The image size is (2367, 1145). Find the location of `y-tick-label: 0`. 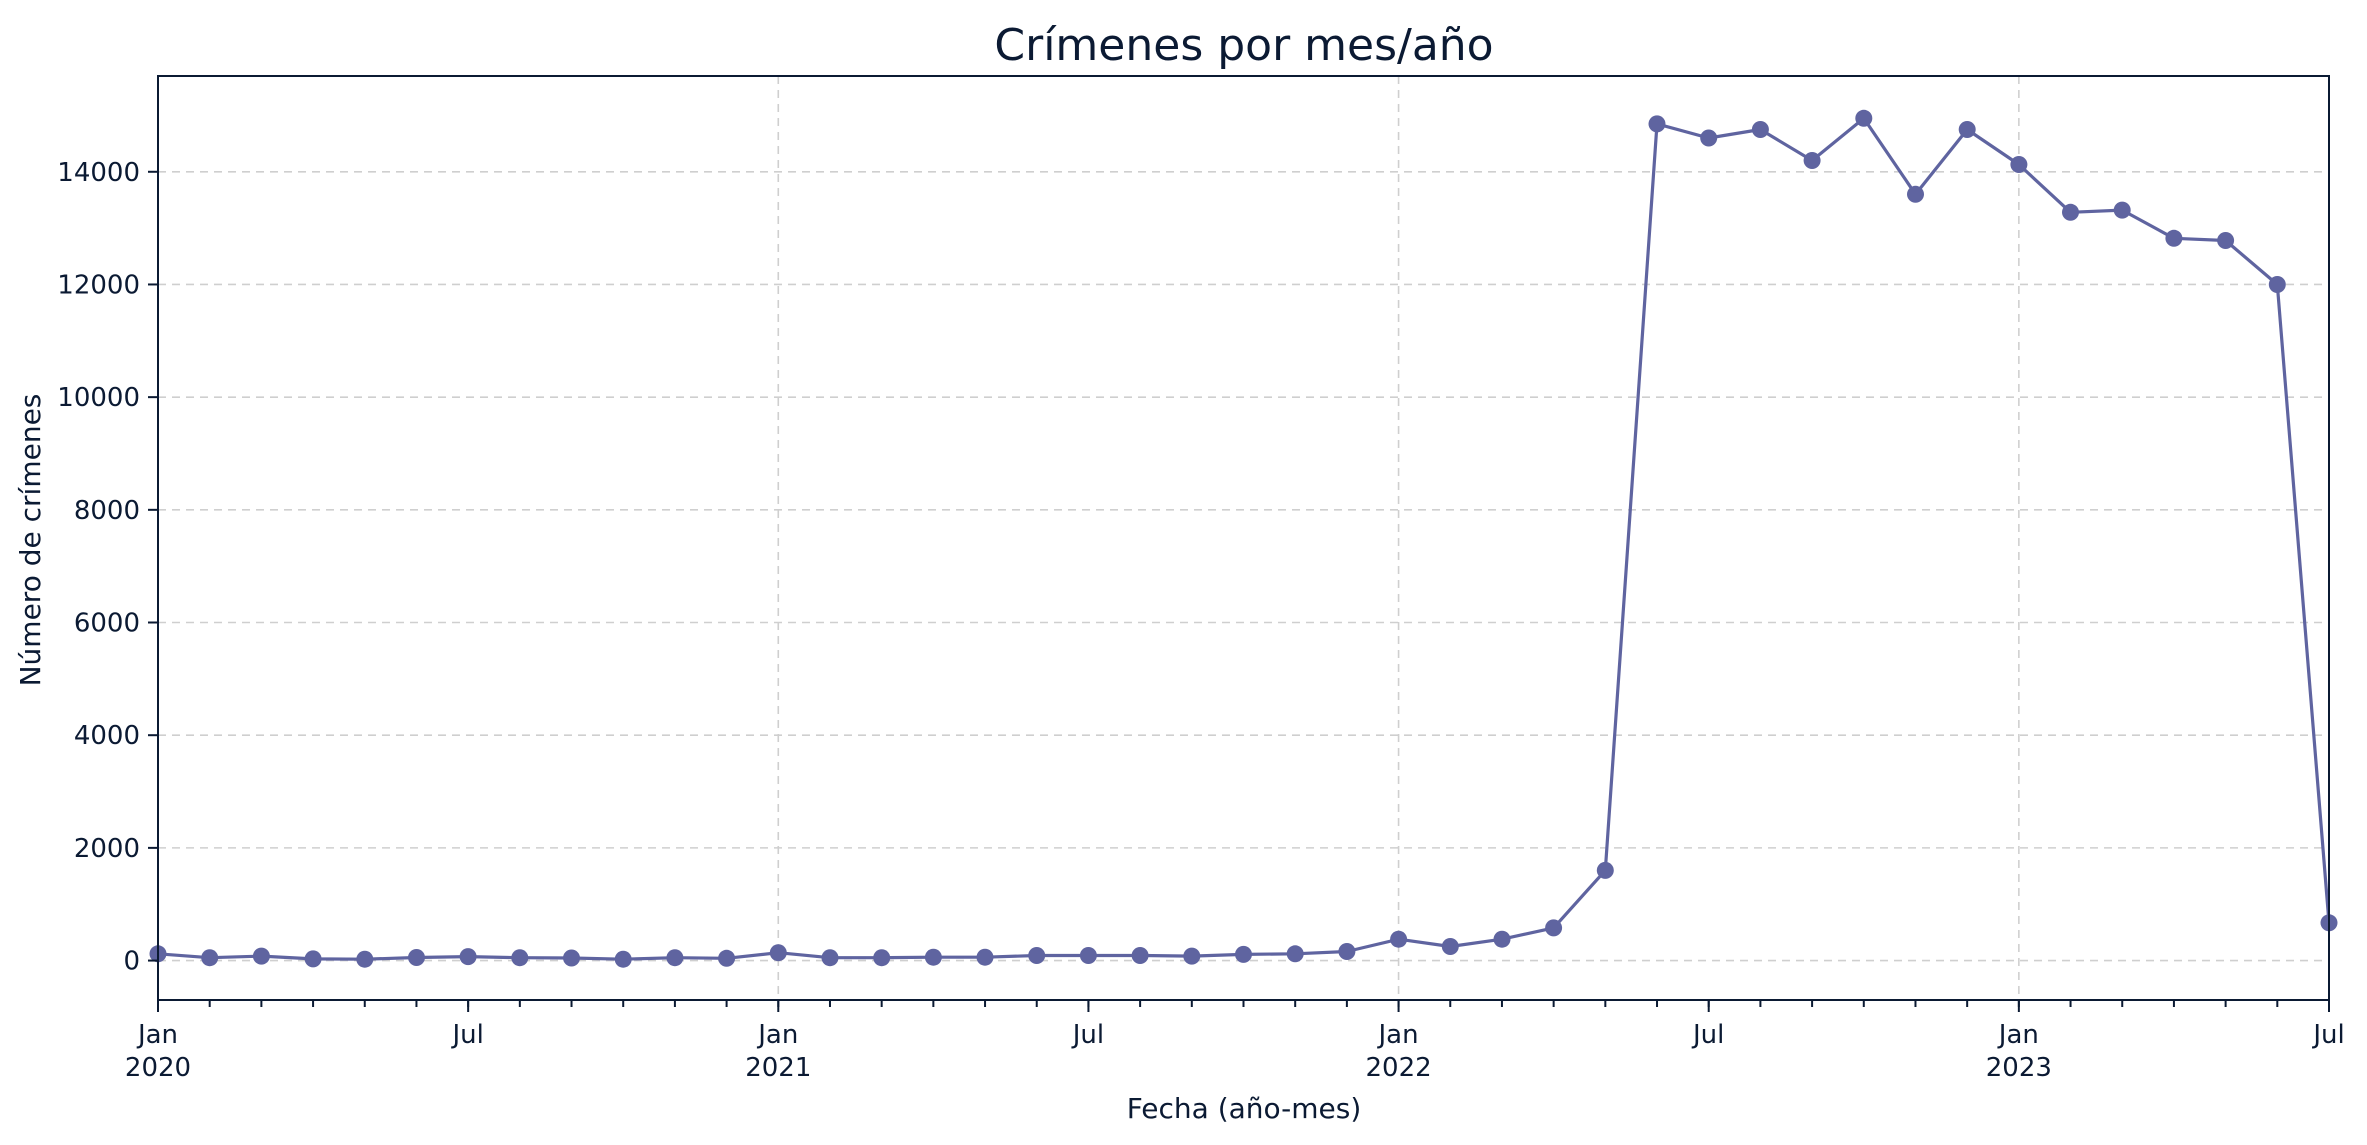

y-tick-label: 0 is located at coordinates (131, 962).